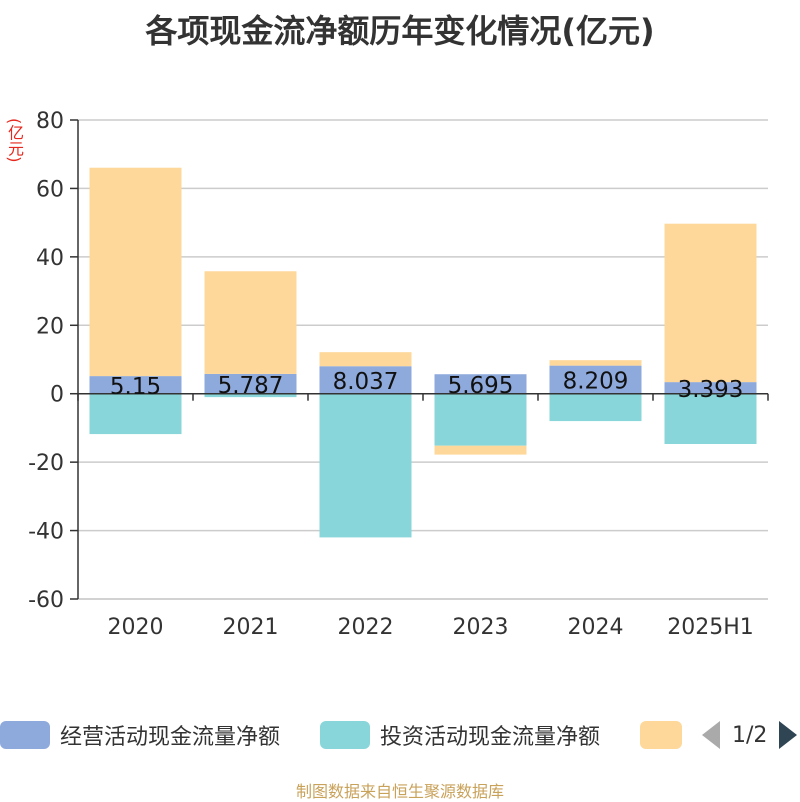 Image resolution: width=800 pixels, height=802 pixels. I want to click on bar-series0-2020, so click(135, 385).